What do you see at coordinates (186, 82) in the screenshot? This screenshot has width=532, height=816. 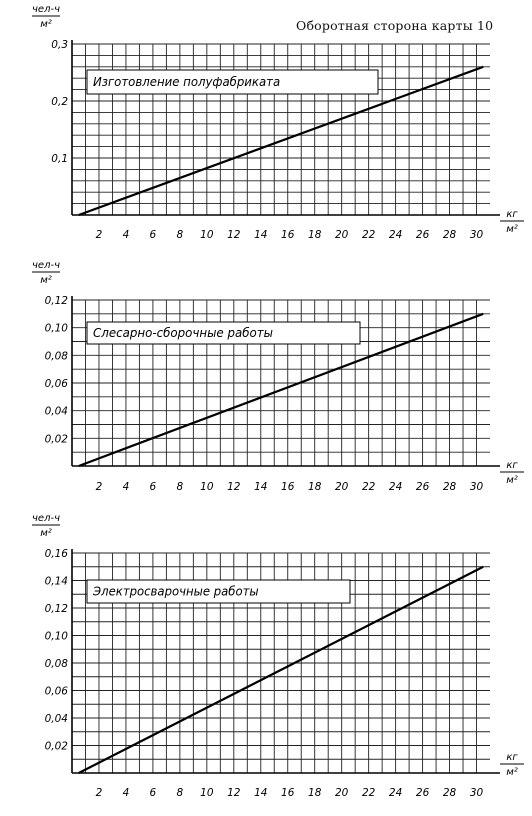 I see `chart-title: Изготовление полуфабриката` at bounding box center [186, 82].